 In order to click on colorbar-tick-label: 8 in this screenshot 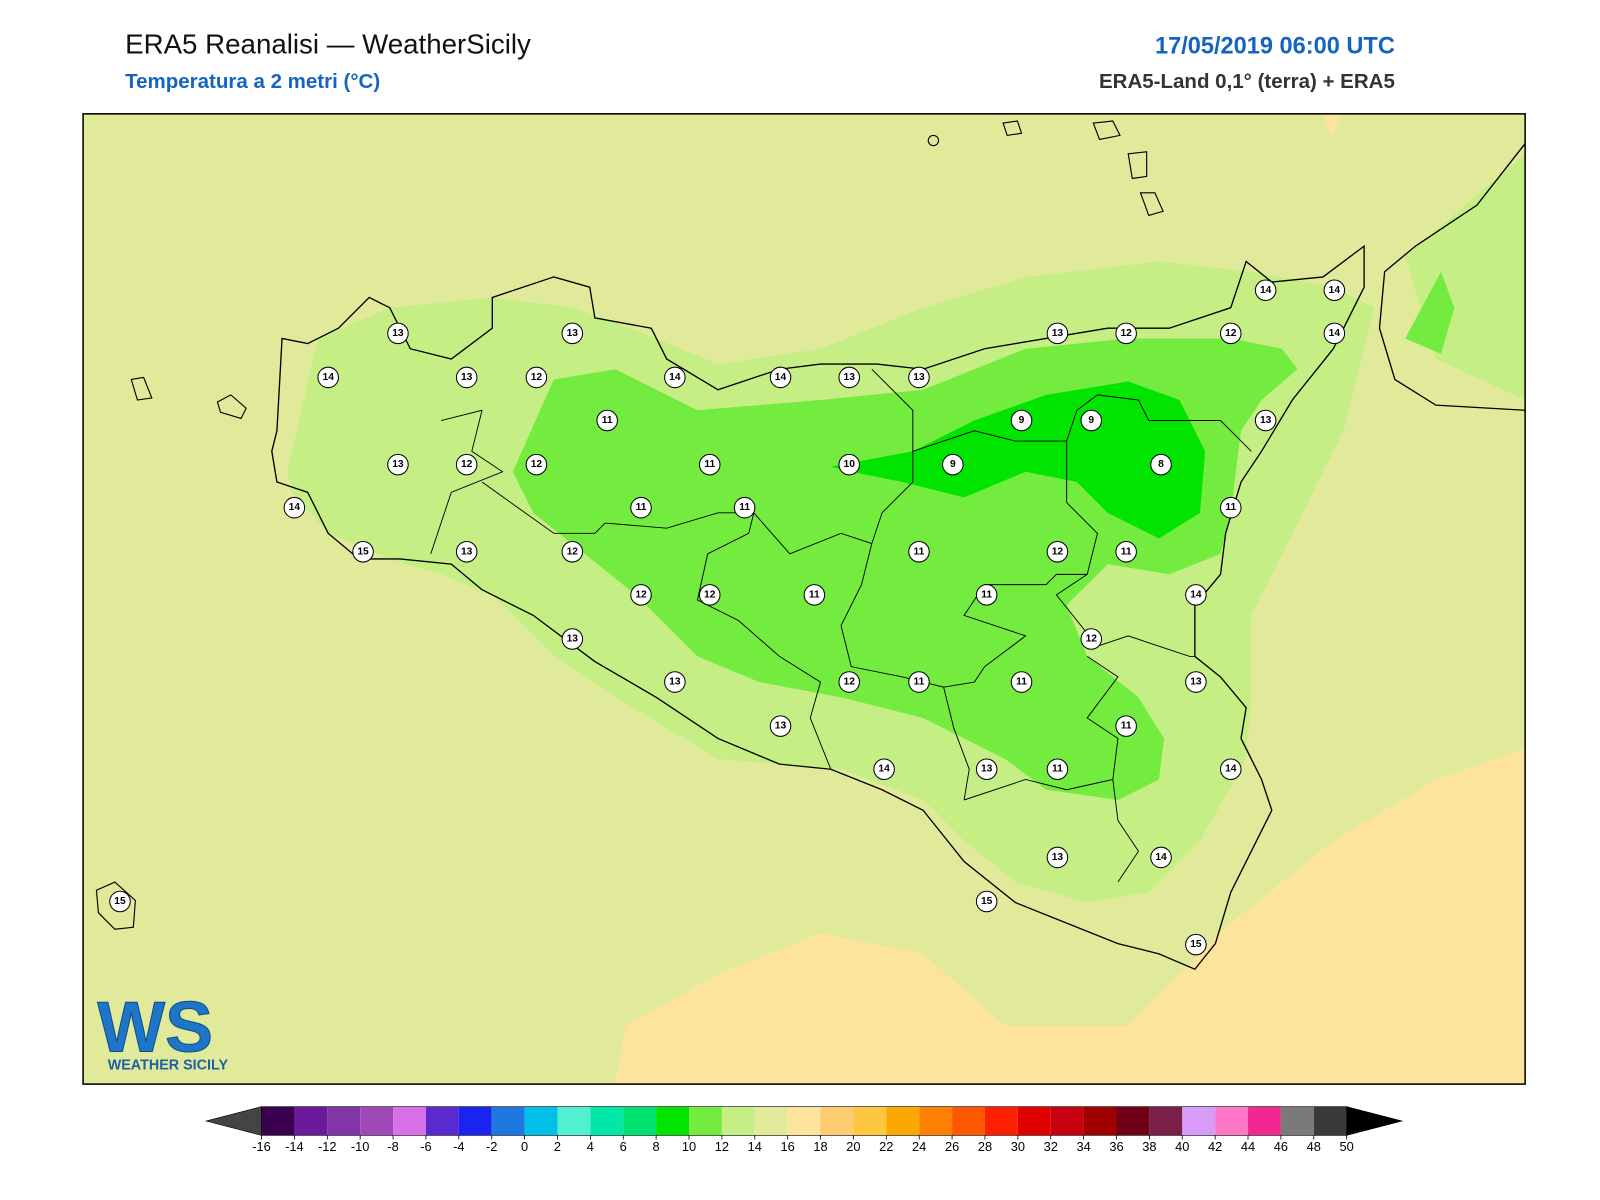, I will do `click(656, 1146)`.